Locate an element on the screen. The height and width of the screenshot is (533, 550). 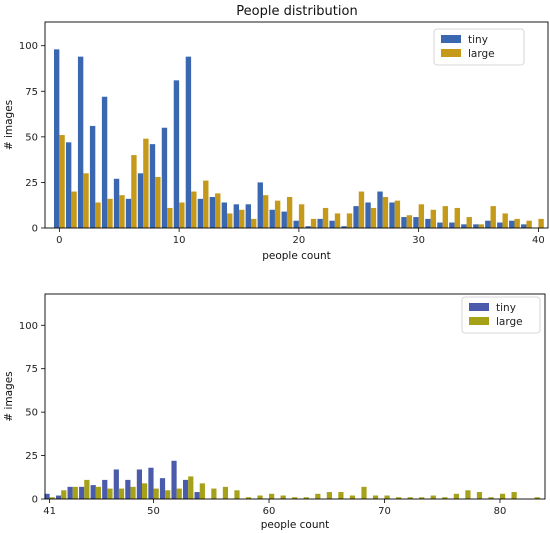
y-tick-label: 75 is located at coordinates (31, 92).